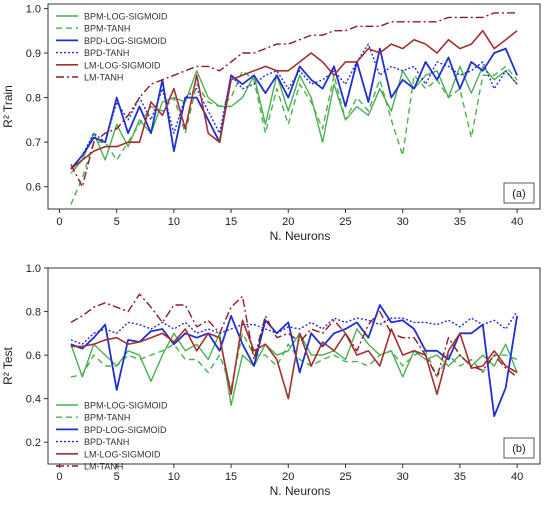 This screenshot has height=512, width=550. What do you see at coordinates (33, 400) in the screenshot?
I see `y-tick-label: 0.4` at bounding box center [33, 400].